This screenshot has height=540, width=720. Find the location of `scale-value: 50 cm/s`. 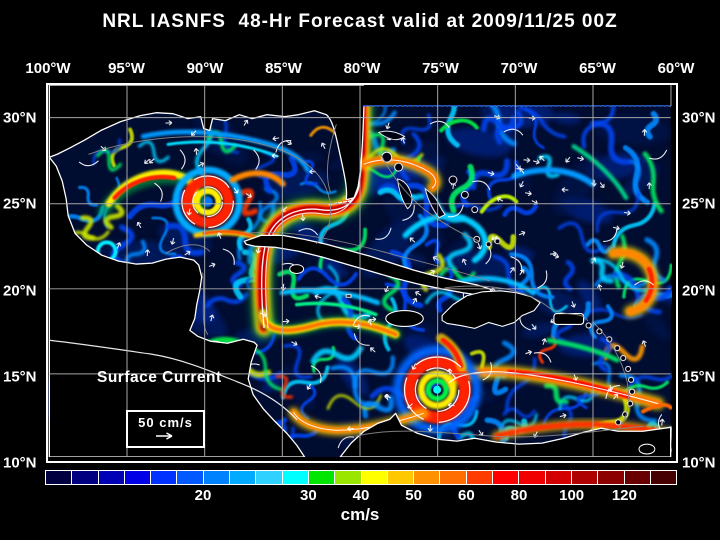

scale-value: 50 cm/s is located at coordinates (165, 422).